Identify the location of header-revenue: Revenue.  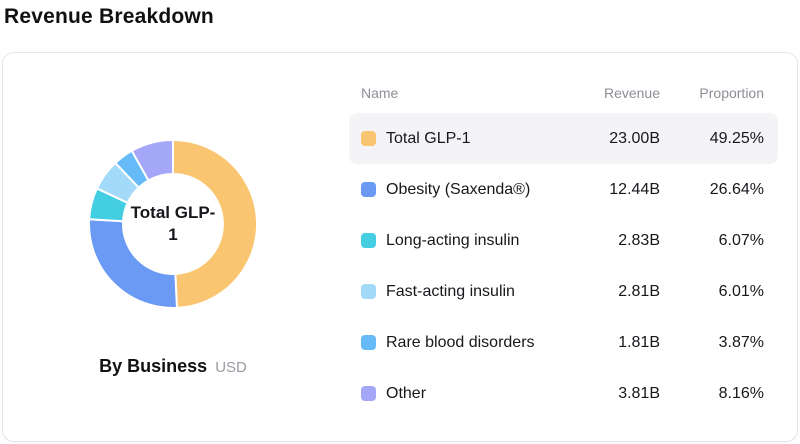
(631, 93).